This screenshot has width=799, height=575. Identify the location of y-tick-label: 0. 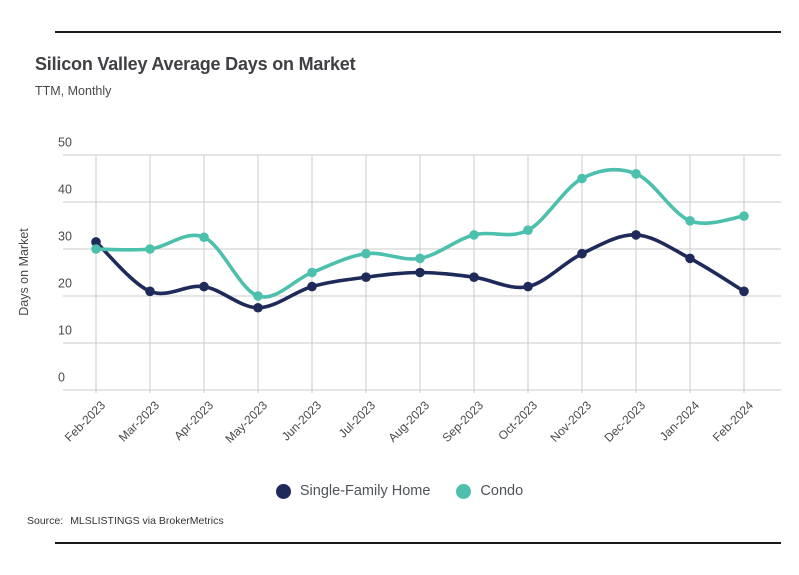
(61, 378).